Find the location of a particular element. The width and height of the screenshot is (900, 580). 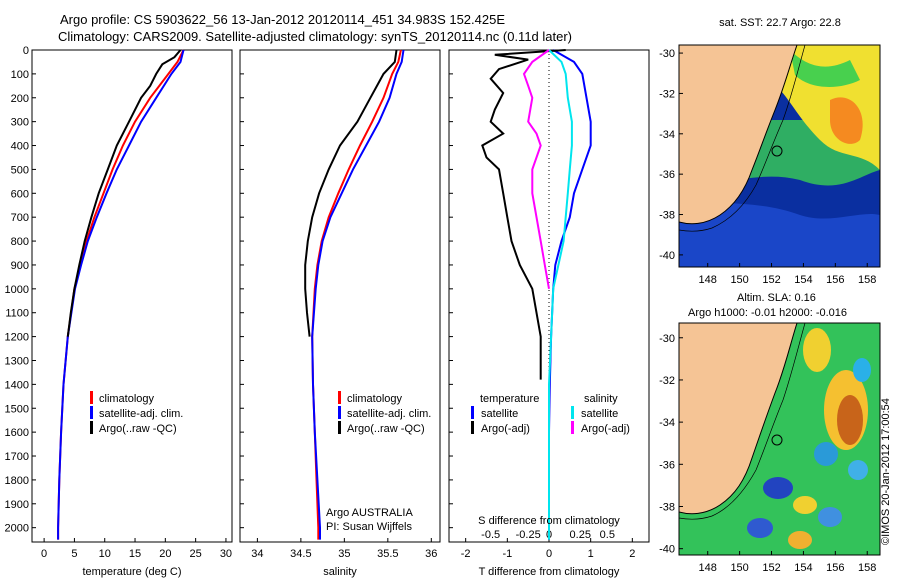

x-tick-label: 34 is located at coordinates (257, 554).